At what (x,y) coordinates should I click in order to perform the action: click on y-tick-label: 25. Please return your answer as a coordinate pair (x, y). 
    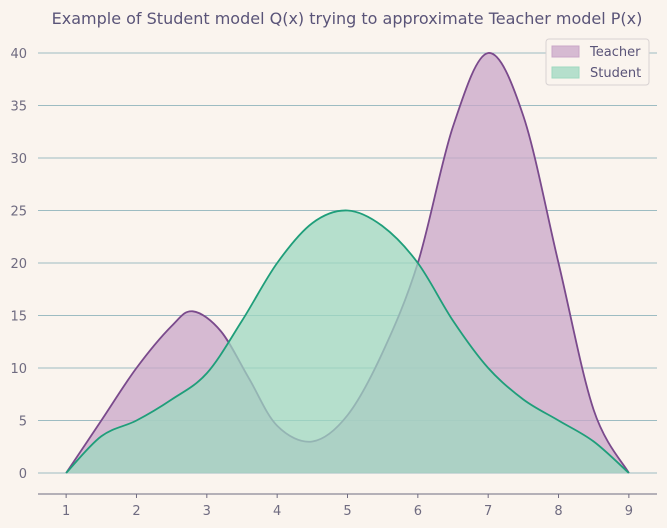
    Looking at the image, I should click on (18, 212).